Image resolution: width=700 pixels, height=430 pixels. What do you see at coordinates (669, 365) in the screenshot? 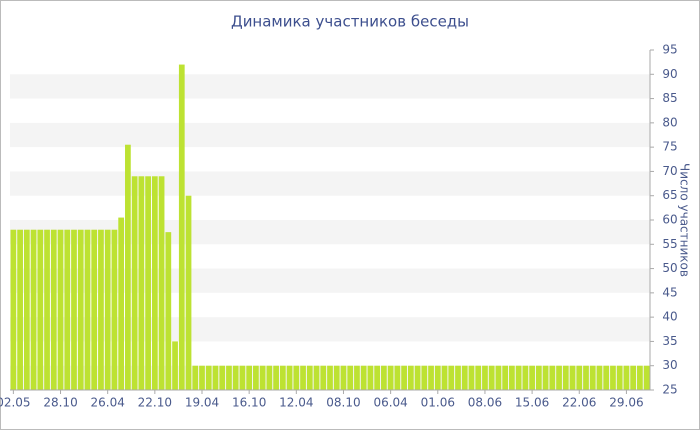
I see `y-tick-label: 30` at bounding box center [669, 365].